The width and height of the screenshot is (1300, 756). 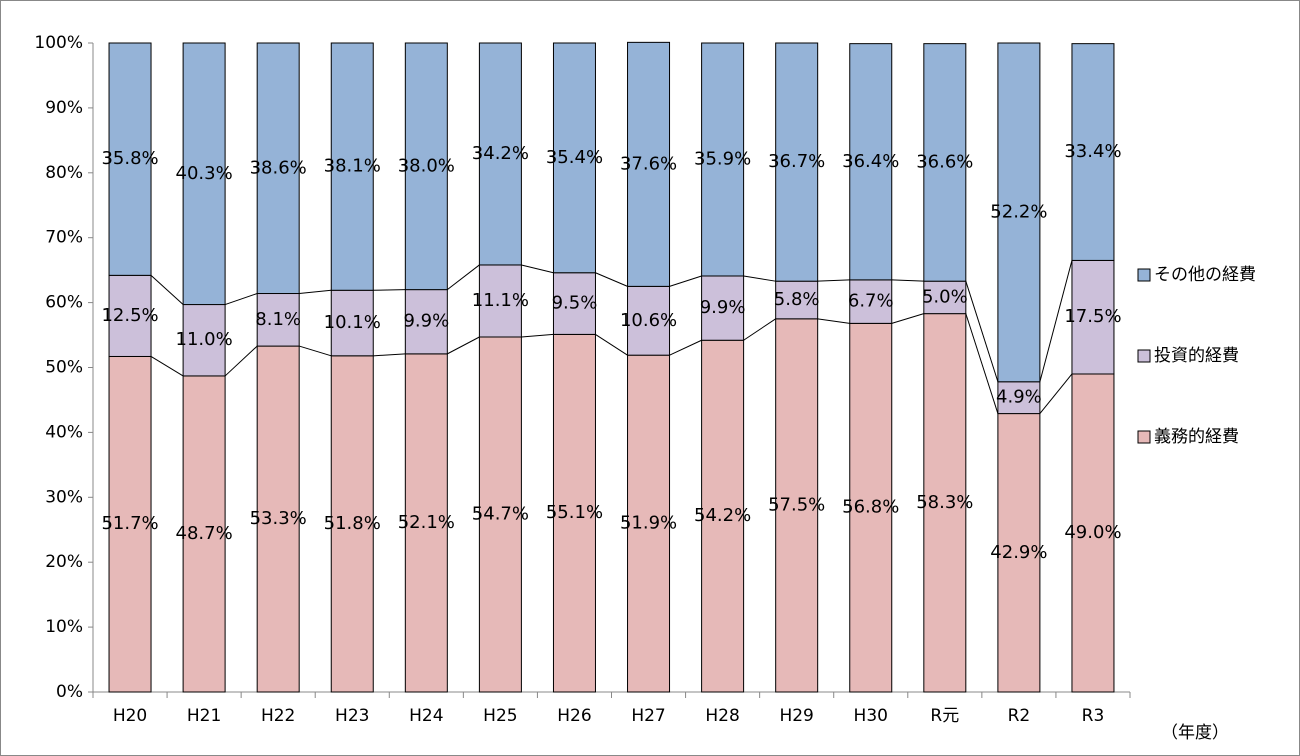 What do you see at coordinates (648, 523) in the screenshot?
I see `value-label: 51.9%` at bounding box center [648, 523].